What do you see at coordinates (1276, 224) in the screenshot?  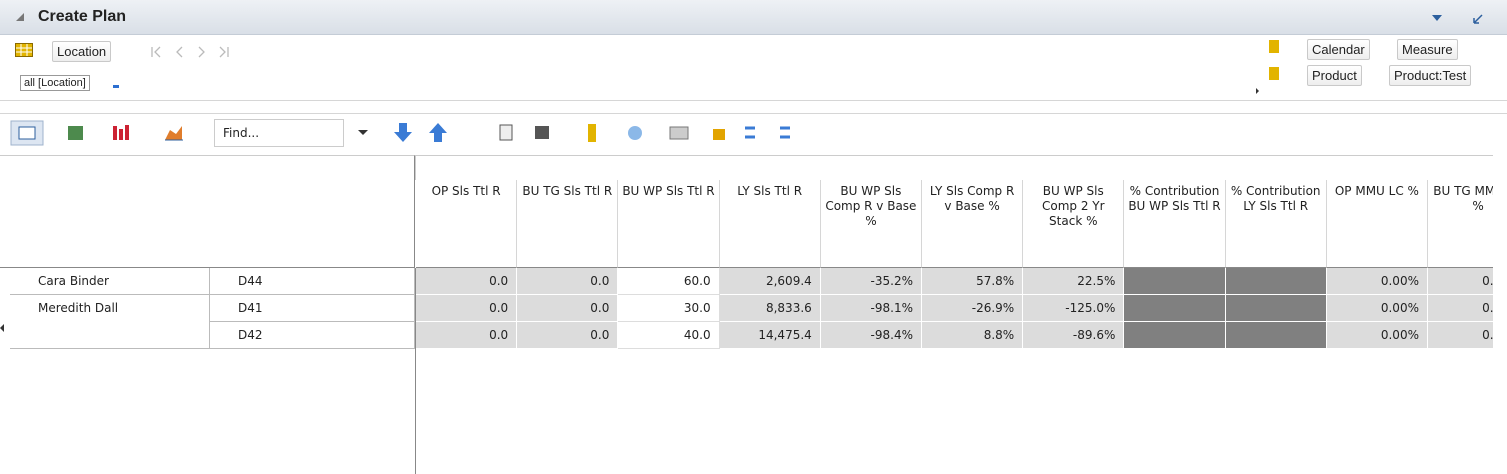 I see `column-header: % Contribution LY Sls Ttl R` at bounding box center [1276, 224].